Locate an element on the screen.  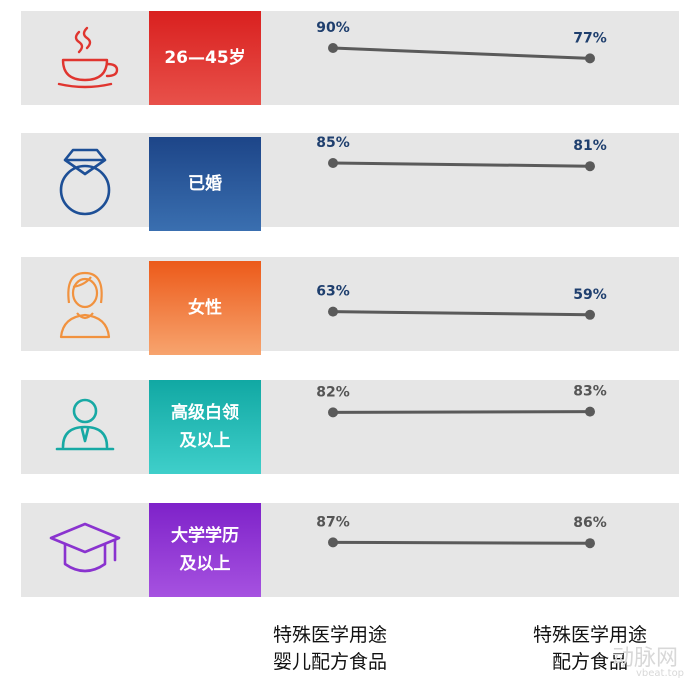
data-label-5-2: 86% is located at coordinates (590, 523).